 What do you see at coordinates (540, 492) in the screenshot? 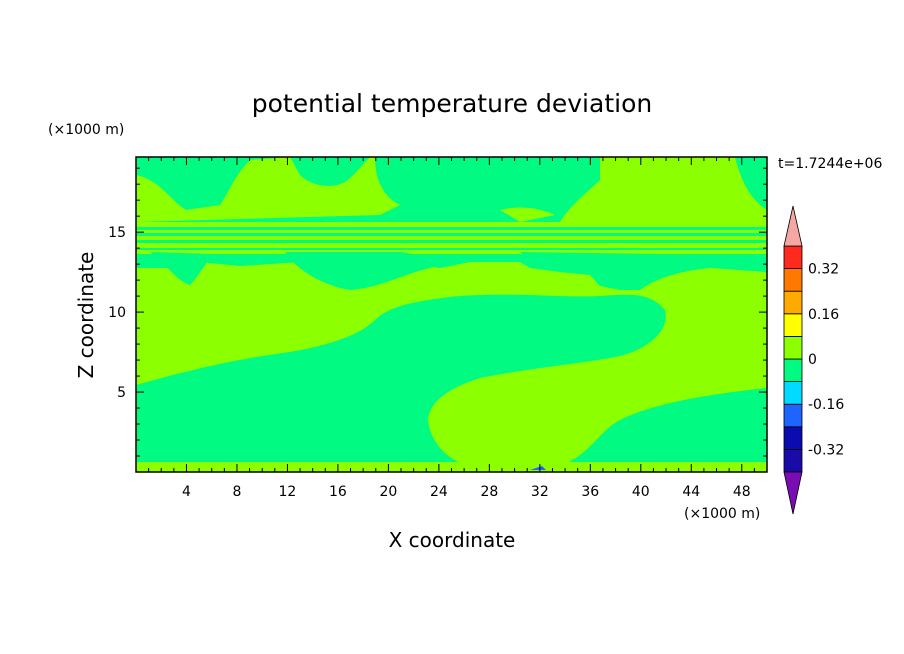
I see `x-tick-label: 32` at bounding box center [540, 492].